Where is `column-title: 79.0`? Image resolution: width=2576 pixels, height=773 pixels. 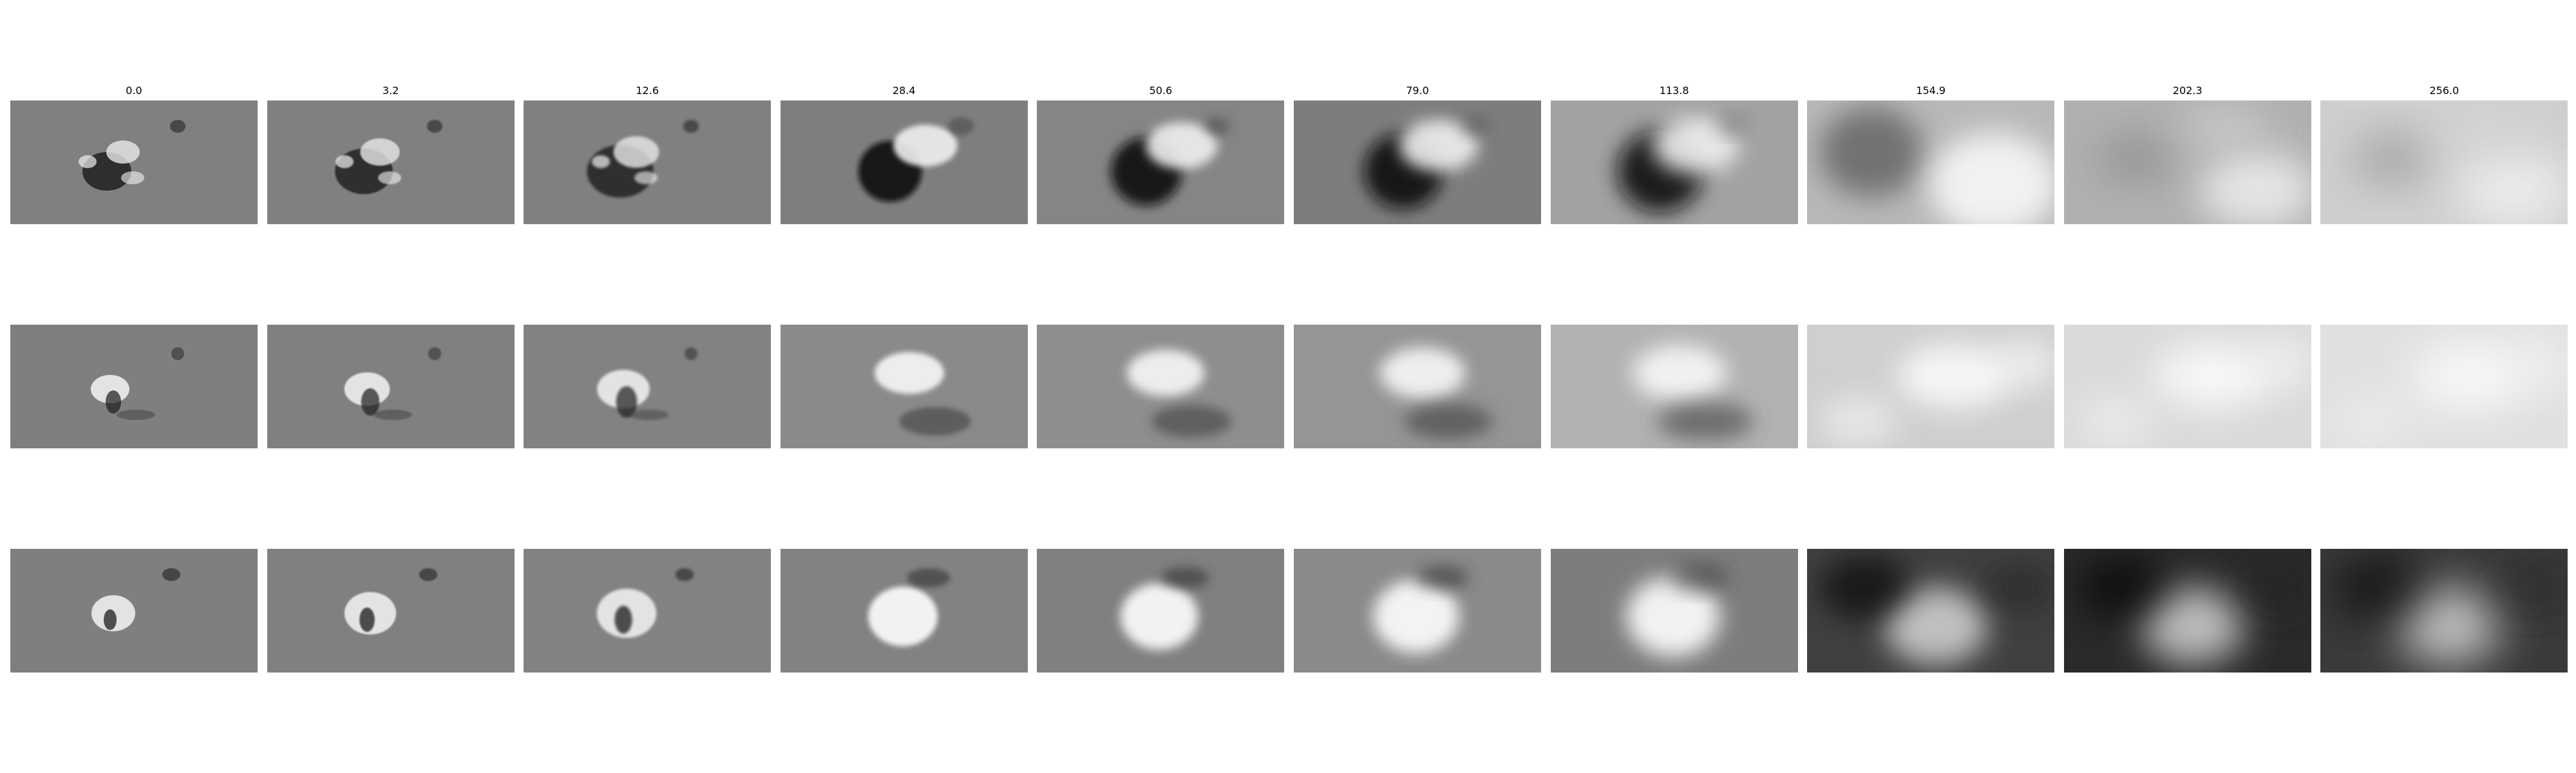
column-title: 79.0 is located at coordinates (1417, 90).